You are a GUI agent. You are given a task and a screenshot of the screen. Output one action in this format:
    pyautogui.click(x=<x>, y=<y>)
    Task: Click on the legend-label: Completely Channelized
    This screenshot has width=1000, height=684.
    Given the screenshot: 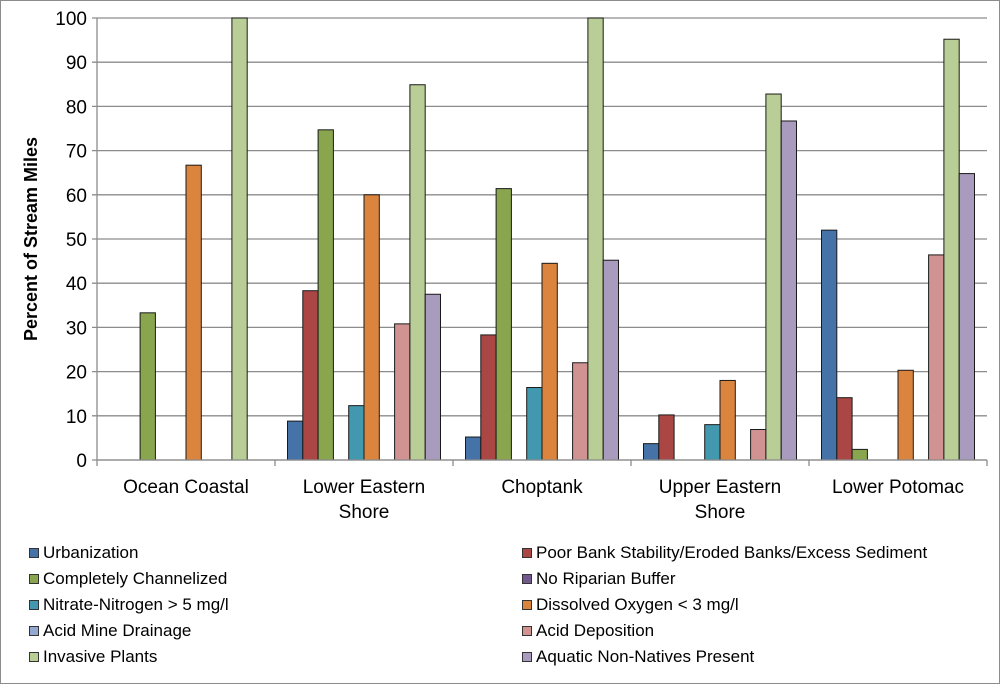 What is the action you would take?
    pyautogui.click(x=135, y=578)
    